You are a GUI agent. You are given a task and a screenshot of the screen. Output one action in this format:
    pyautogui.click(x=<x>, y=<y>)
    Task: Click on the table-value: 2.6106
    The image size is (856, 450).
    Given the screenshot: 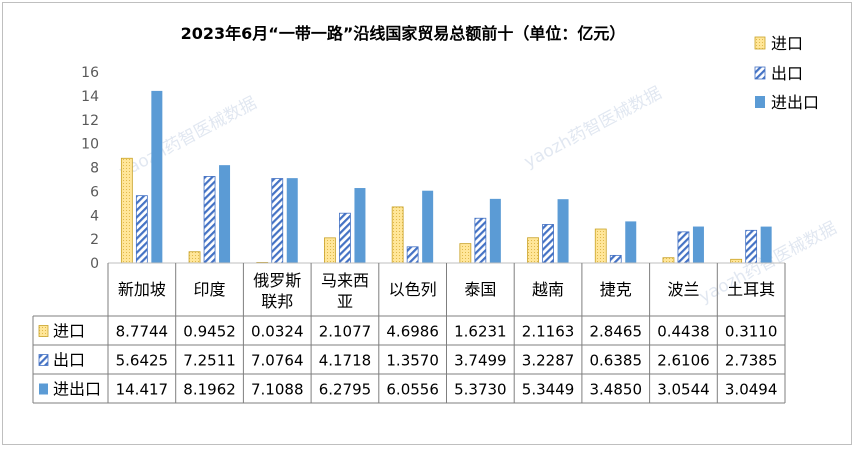 What is the action you would take?
    pyautogui.click(x=683, y=361)
    